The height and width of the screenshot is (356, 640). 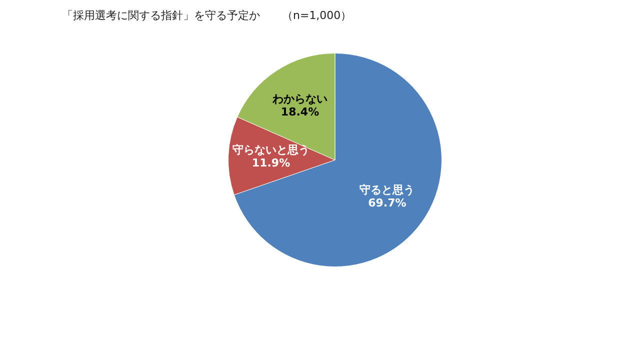 I want to click on data-label: 69.7%, so click(x=387, y=203).